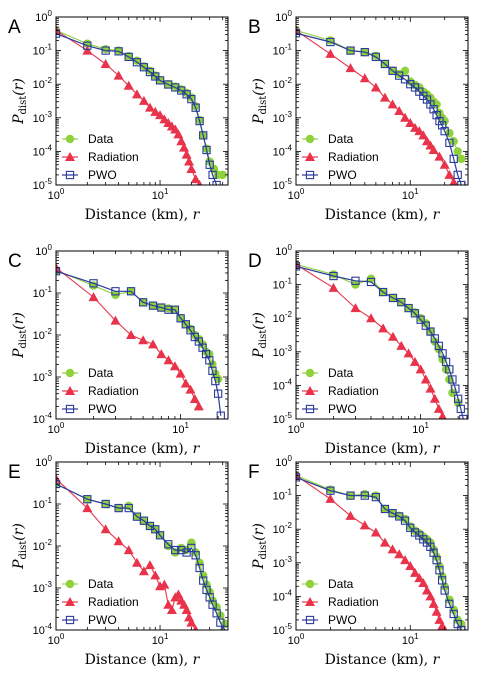 The width and height of the screenshot is (491, 678). What do you see at coordinates (341, 584) in the screenshot?
I see `legend-label: Data` at bounding box center [341, 584].